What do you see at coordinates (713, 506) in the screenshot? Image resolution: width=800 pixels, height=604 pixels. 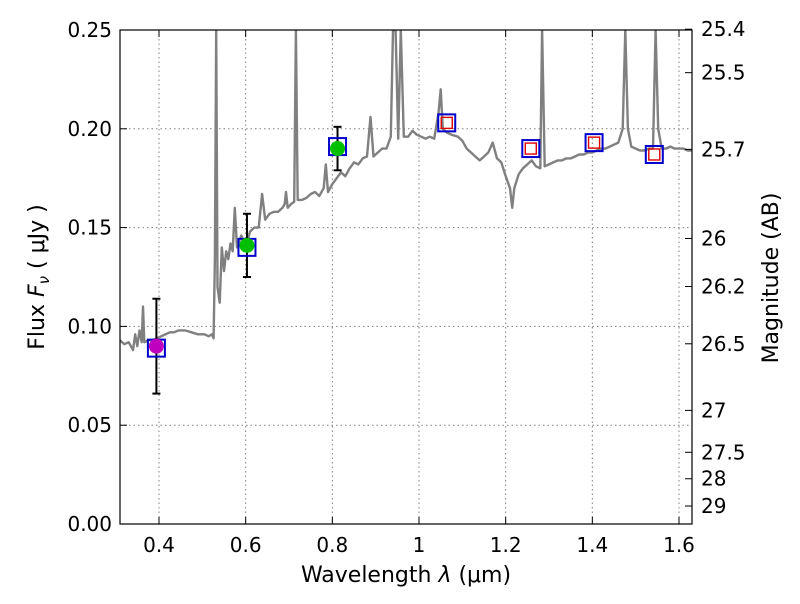 I see `mag-tick-label: 29` at bounding box center [713, 506].